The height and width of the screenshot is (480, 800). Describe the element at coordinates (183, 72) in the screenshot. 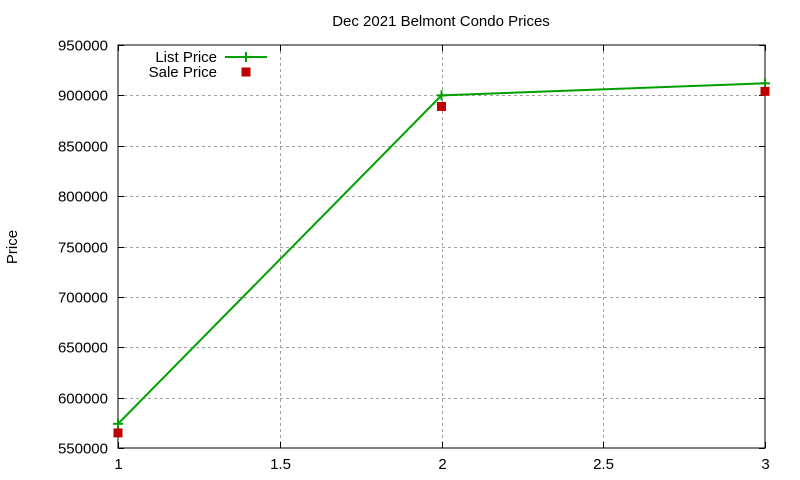

I see `legend-label-sale-price: Sale Price` at that location.